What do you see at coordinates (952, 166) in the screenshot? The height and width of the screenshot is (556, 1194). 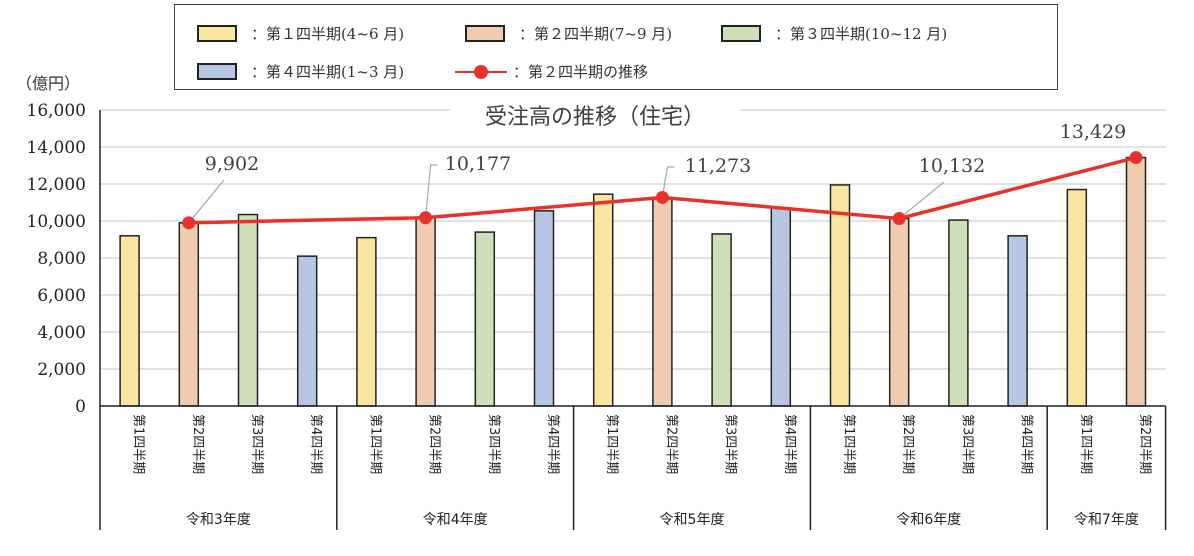 I see `data-label: 10,132` at bounding box center [952, 166].